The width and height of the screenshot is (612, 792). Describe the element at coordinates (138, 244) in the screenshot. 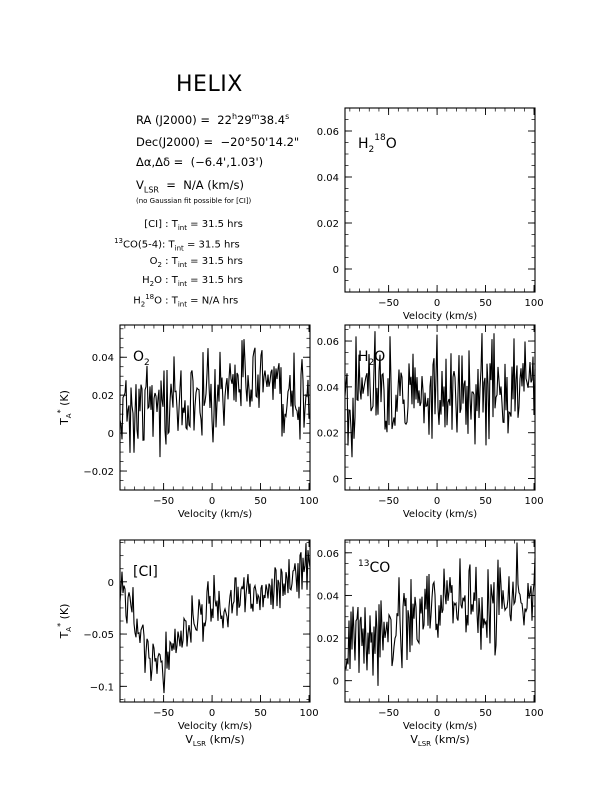

I see `tint-molecule: 13CO(5-4)` at that location.